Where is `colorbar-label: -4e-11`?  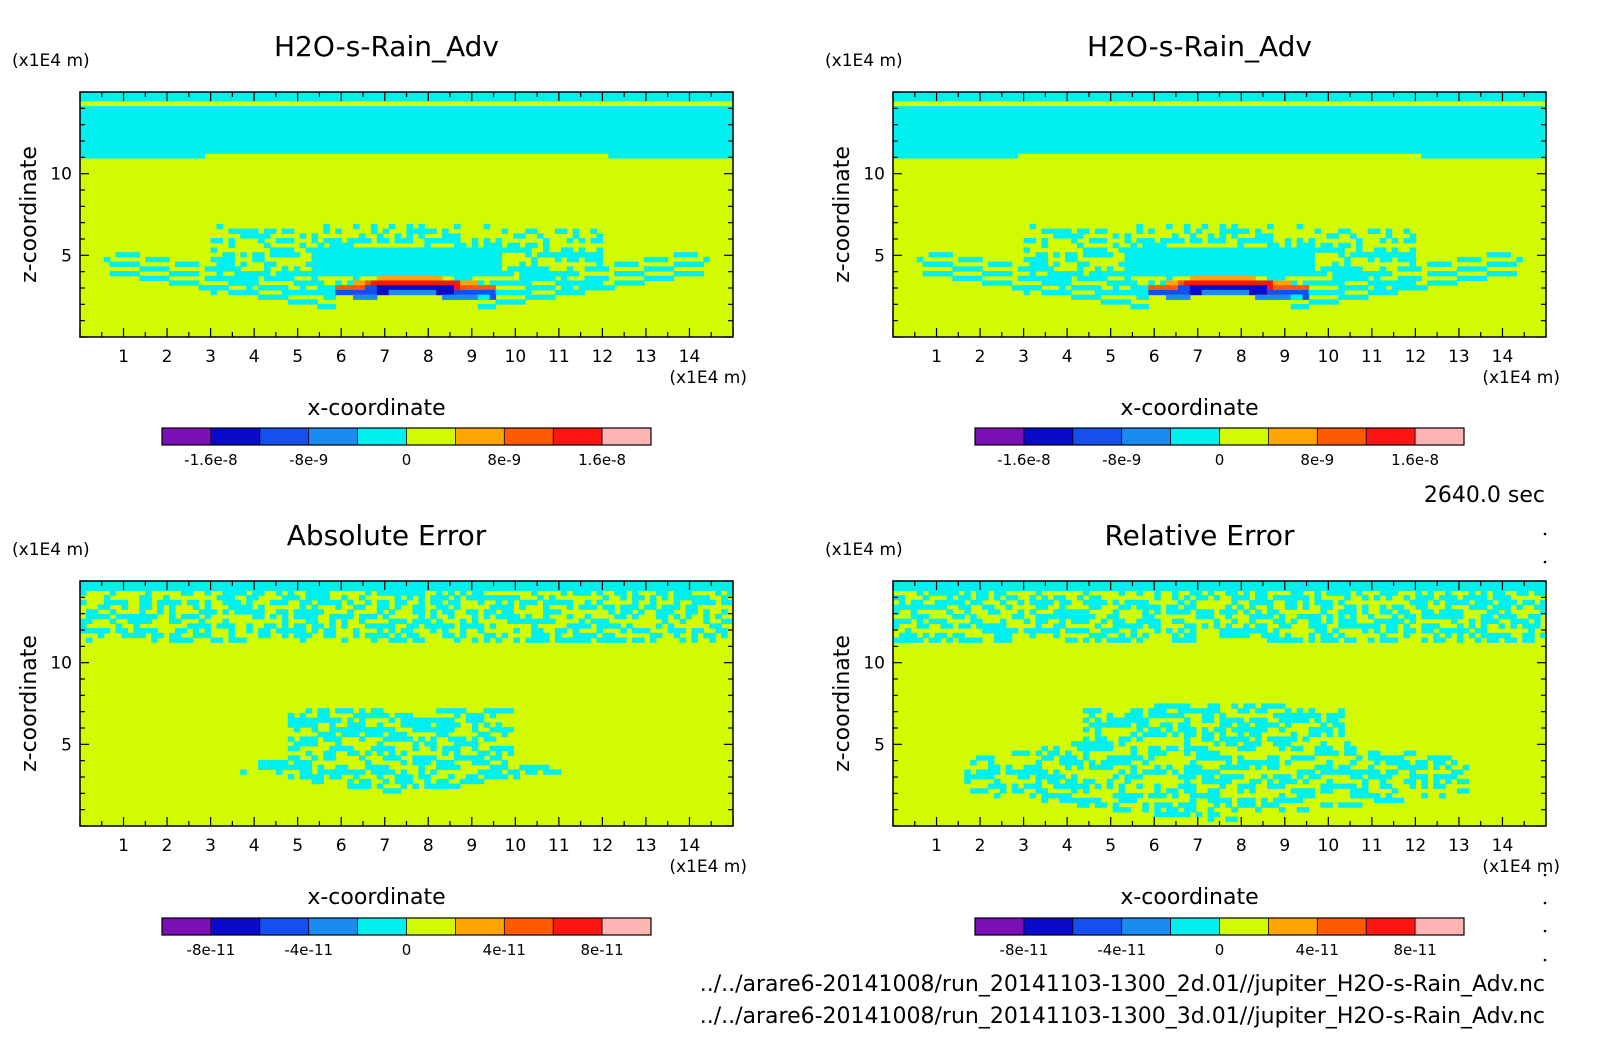 colorbar-label: -4e-11 is located at coordinates (308, 950).